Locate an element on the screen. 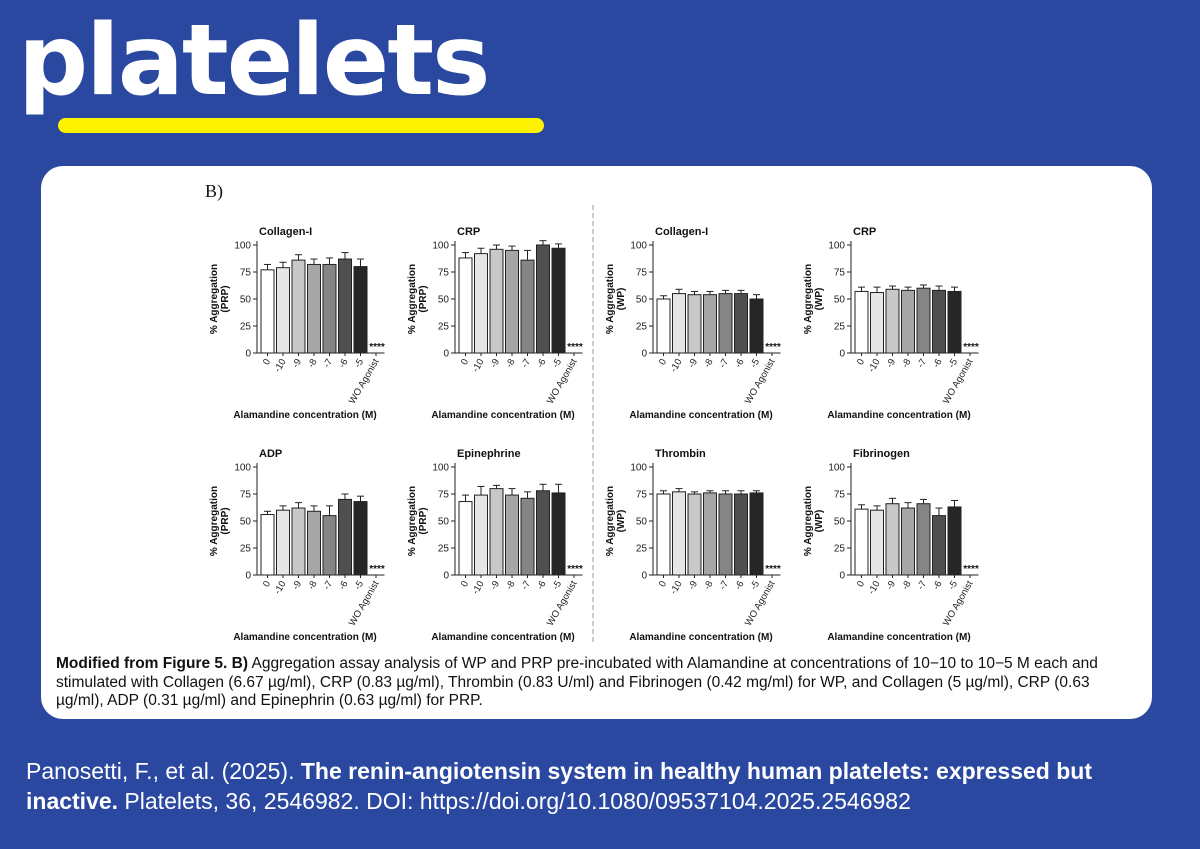  chart-title: Thrombin is located at coordinates (680, 454).